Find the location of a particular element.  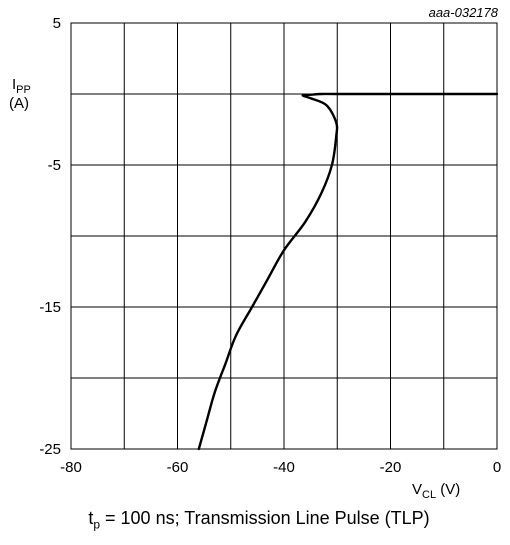

x-axis-label: VCL (V) is located at coordinates (436, 491).